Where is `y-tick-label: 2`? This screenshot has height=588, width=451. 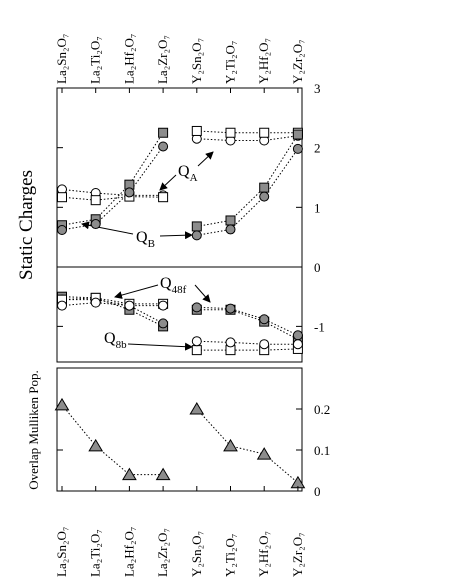 y-tick-label: 2 is located at coordinates (317, 148).